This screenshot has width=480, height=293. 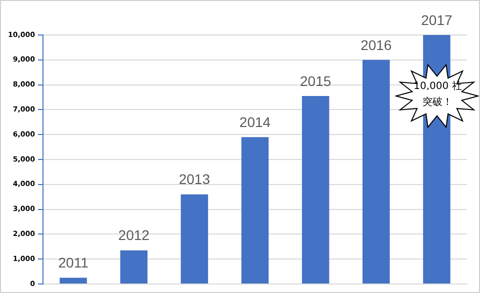 I want to click on starburst-icon: 10,000 社突破！, so click(x=436, y=96).